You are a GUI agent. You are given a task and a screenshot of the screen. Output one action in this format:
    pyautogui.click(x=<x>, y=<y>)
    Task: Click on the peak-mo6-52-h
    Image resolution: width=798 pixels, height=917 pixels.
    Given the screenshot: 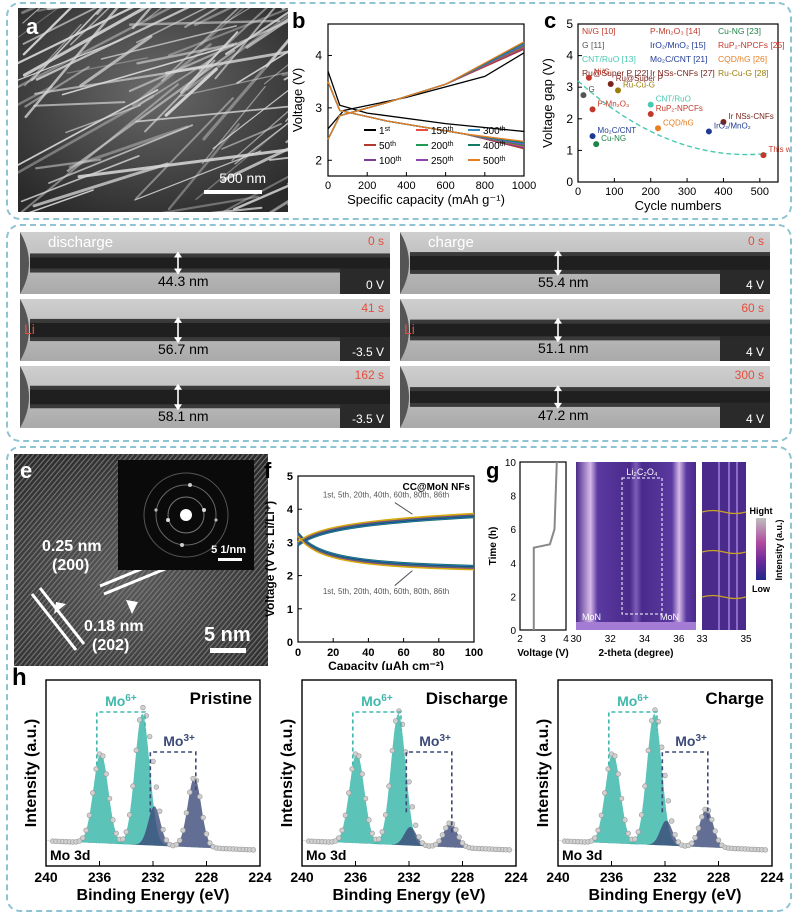 What is the action you would take?
    pyautogui.click(x=153, y=801)
    